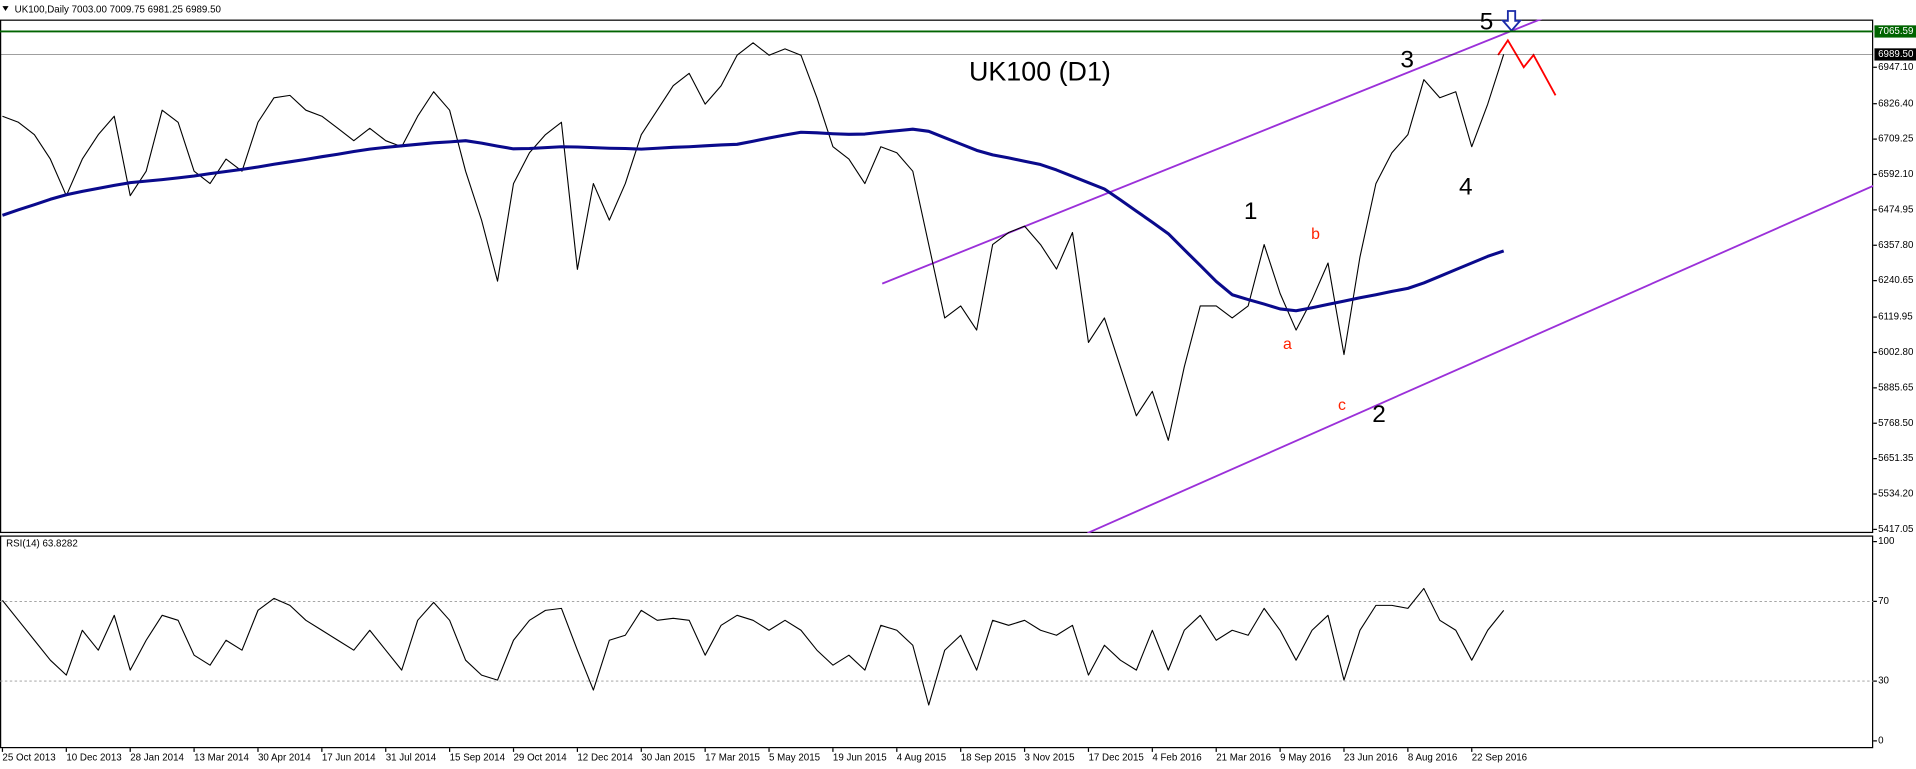 The image size is (1916, 769). Describe the element at coordinates (1896, 494) in the screenshot. I see `y-tick-label: 5534.20` at that location.